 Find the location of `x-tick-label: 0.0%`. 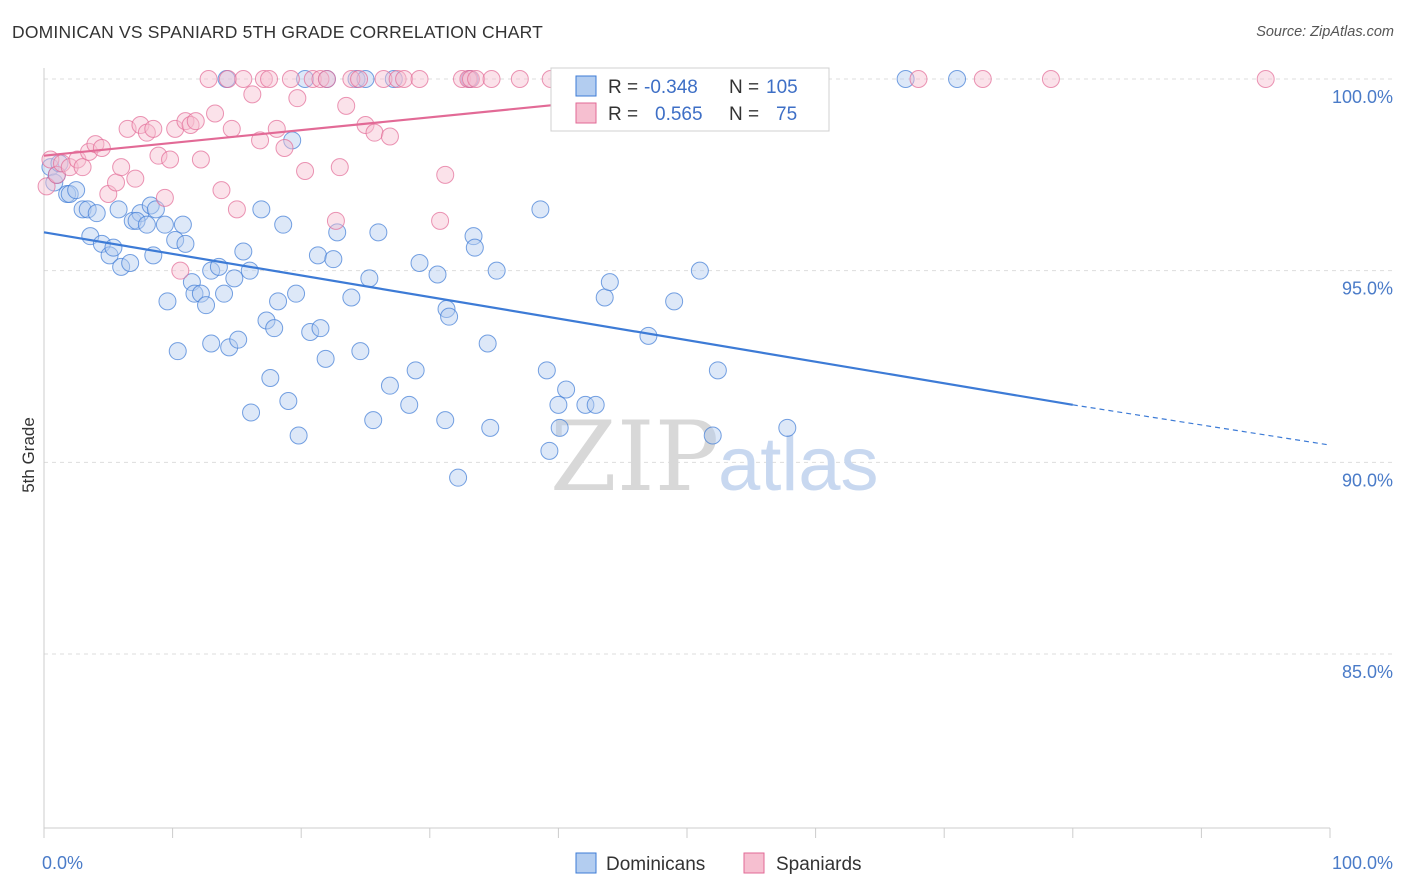

x-tick-label: 0.0% is located at coordinates (62, 863).